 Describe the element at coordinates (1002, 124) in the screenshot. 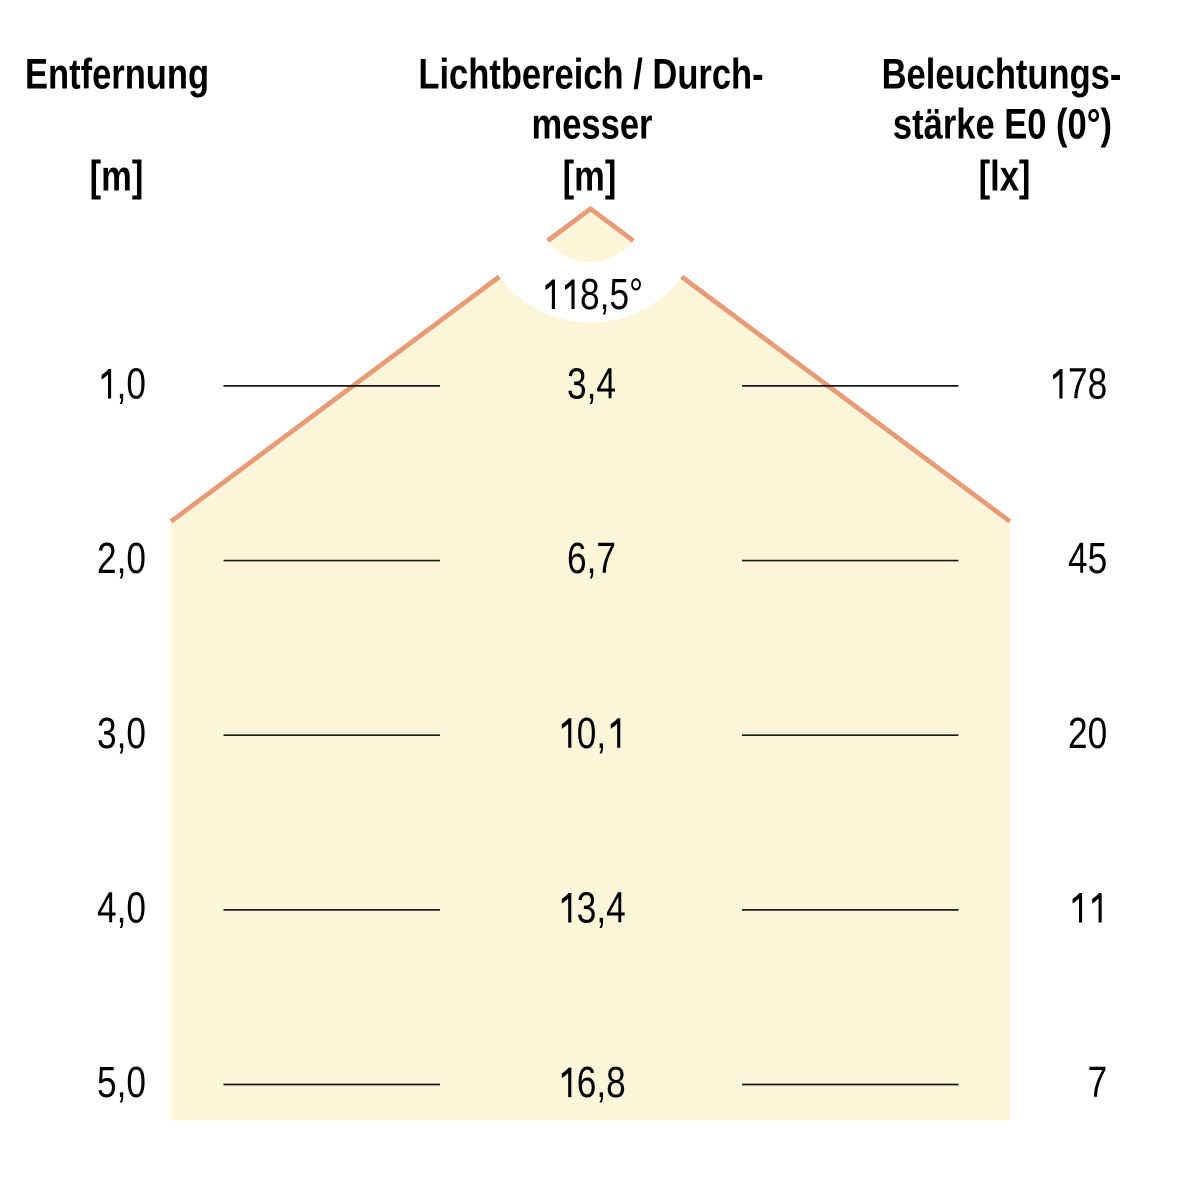

I see `svg-text: stärke E0 (0°)` at that location.